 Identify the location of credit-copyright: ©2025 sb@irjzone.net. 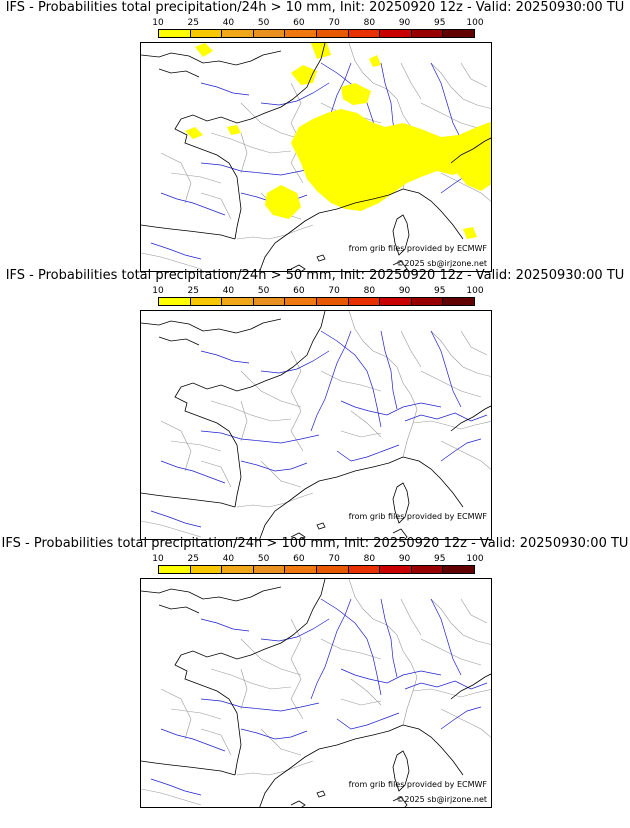
(441, 263).